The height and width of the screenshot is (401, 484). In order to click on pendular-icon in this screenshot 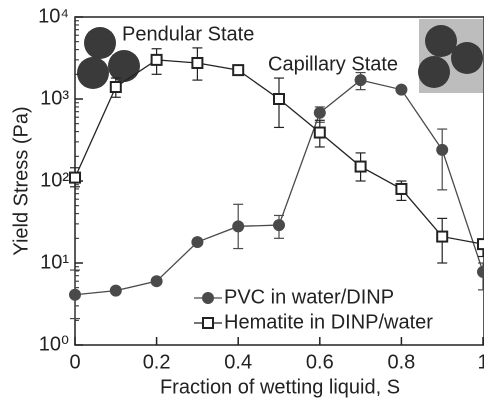, I will do `click(108, 58)`.